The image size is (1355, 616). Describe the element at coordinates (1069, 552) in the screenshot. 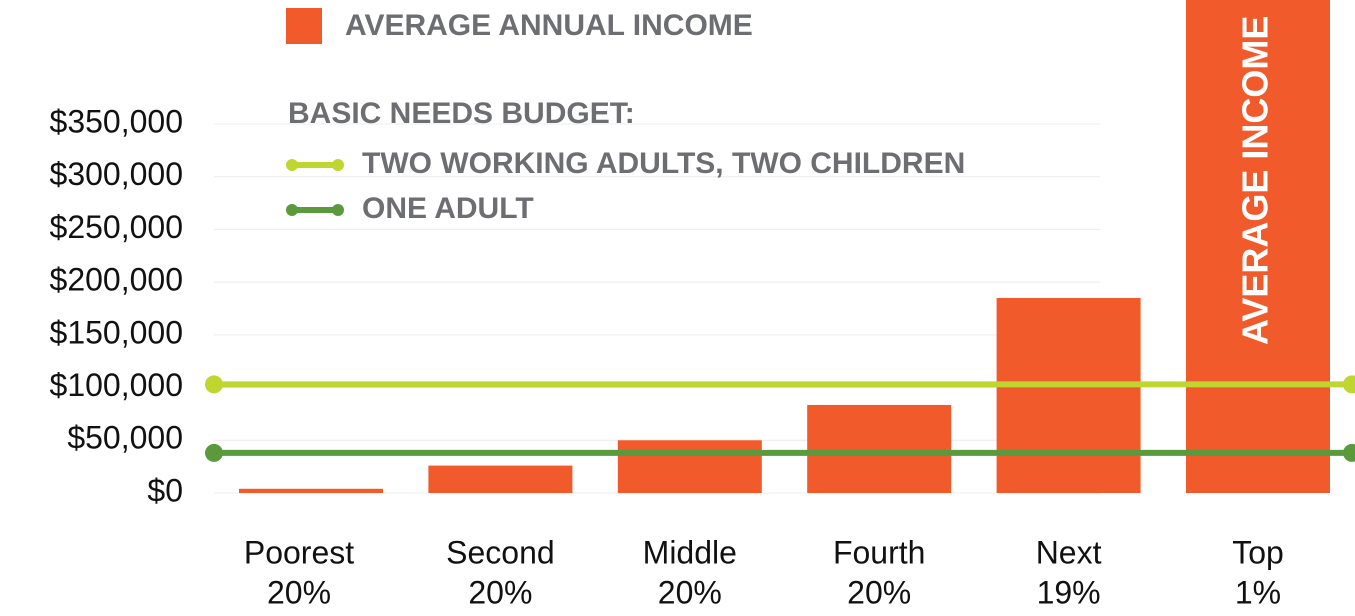

I see `x-tick-label: Next` at that location.